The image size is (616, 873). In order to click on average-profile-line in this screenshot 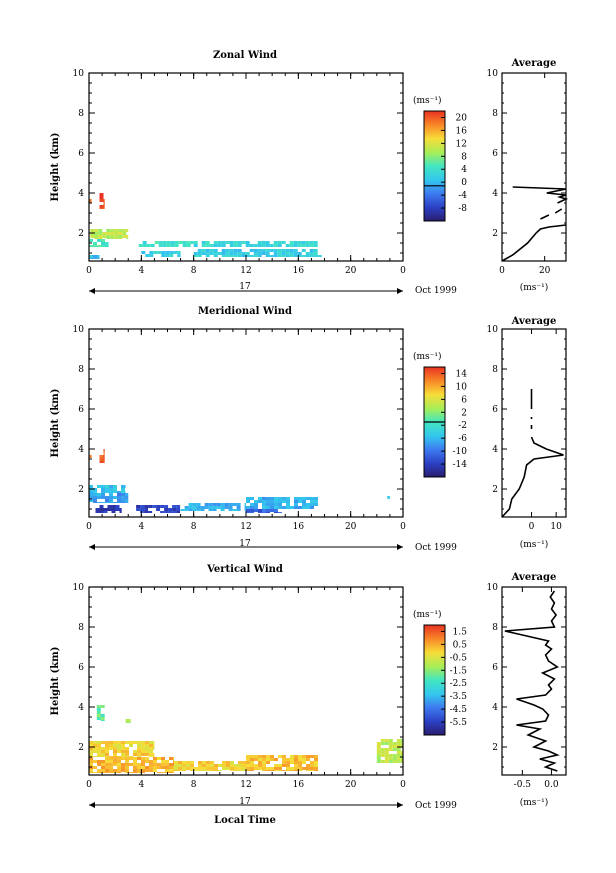, I will do `click(532, 477)`.